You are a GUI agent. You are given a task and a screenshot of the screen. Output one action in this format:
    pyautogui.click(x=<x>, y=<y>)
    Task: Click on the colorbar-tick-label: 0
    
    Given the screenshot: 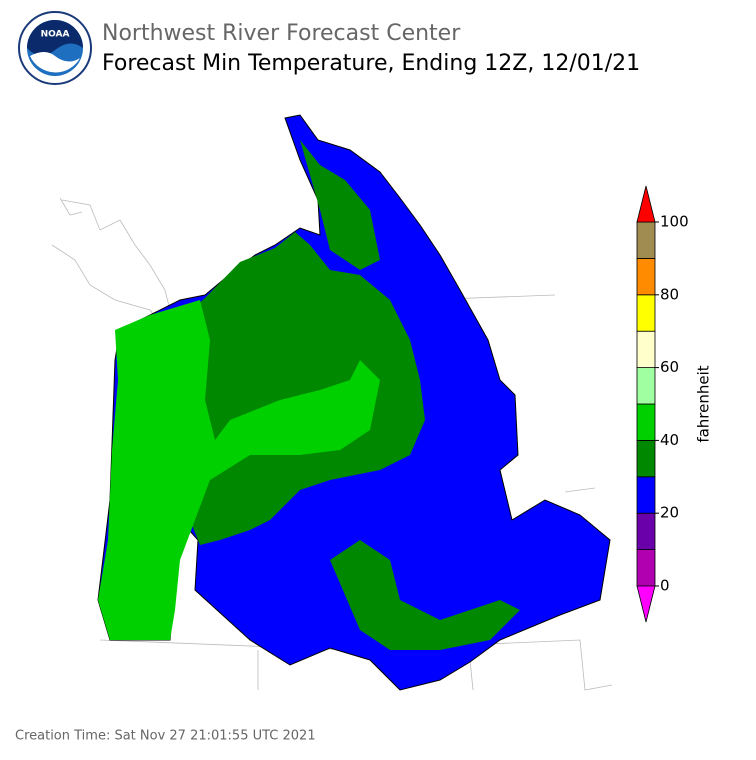 What is the action you would take?
    pyautogui.click(x=665, y=586)
    